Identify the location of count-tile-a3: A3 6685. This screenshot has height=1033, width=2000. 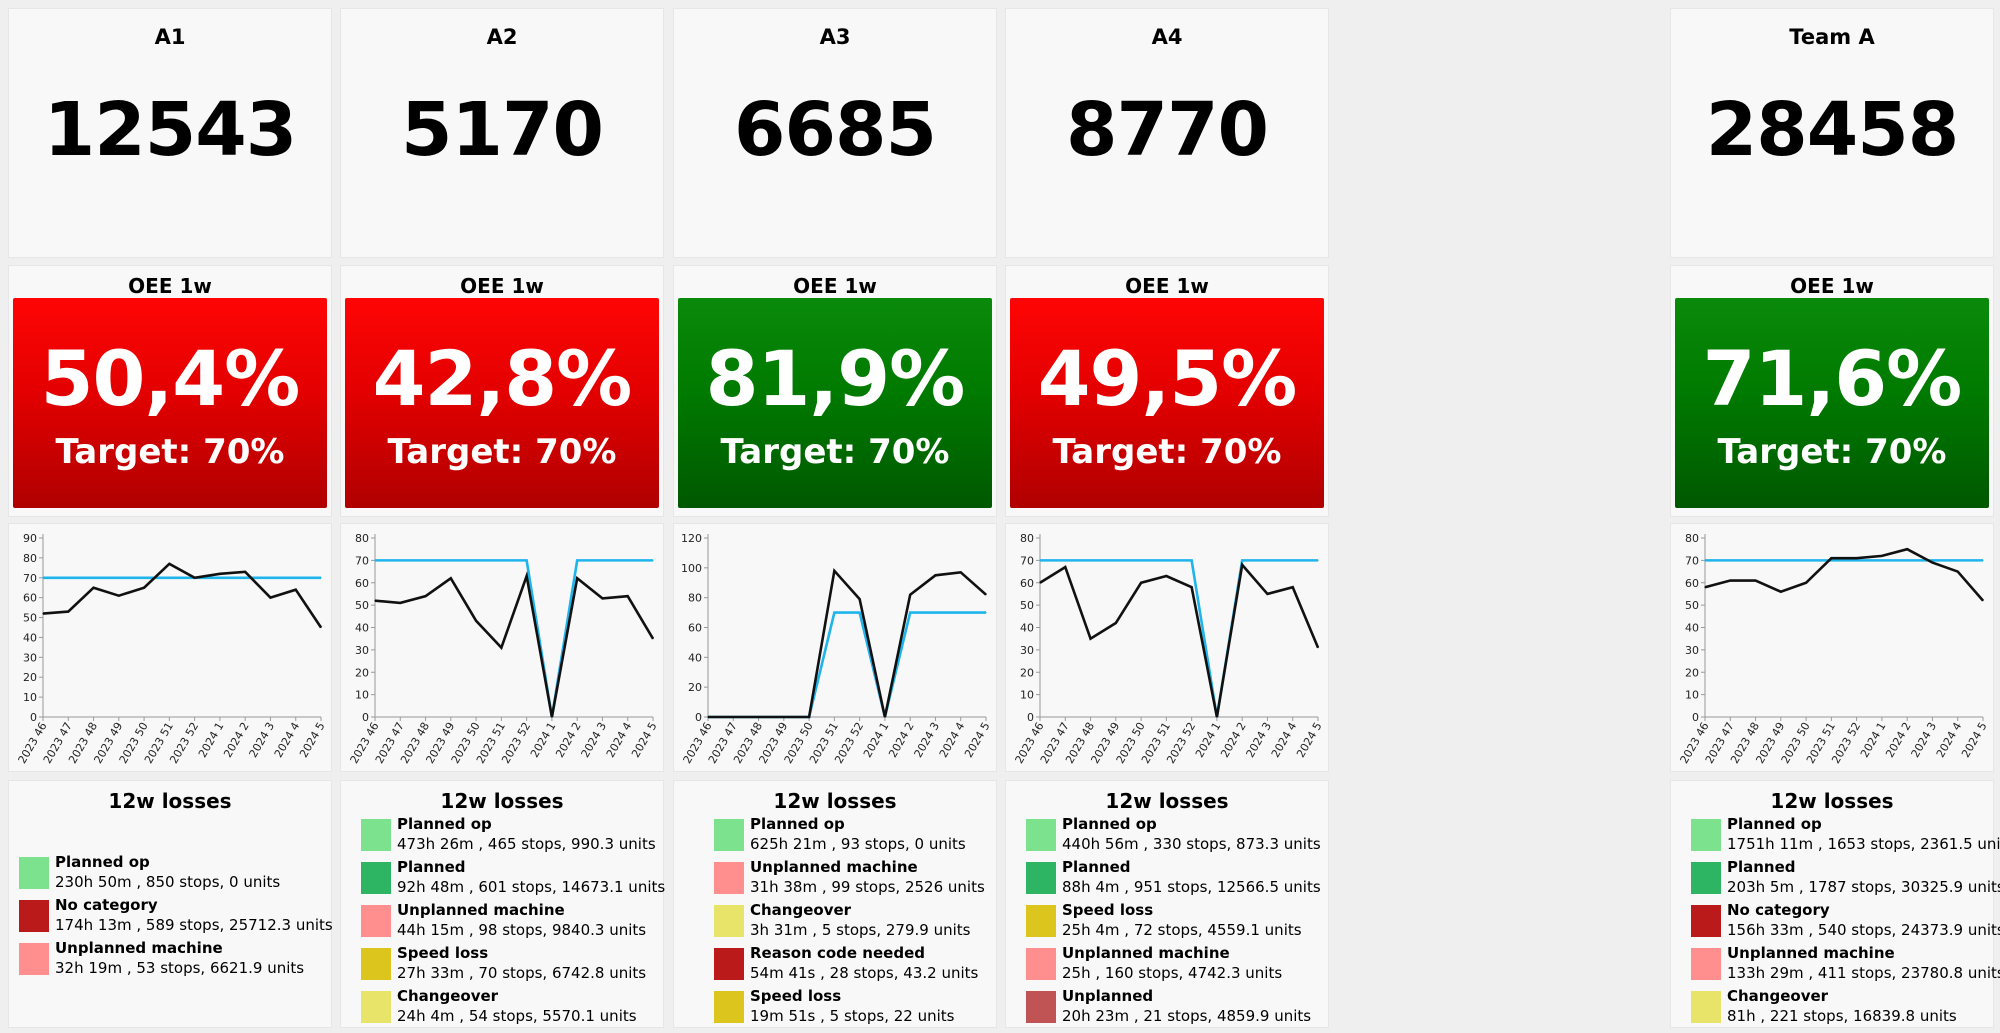
(835, 133).